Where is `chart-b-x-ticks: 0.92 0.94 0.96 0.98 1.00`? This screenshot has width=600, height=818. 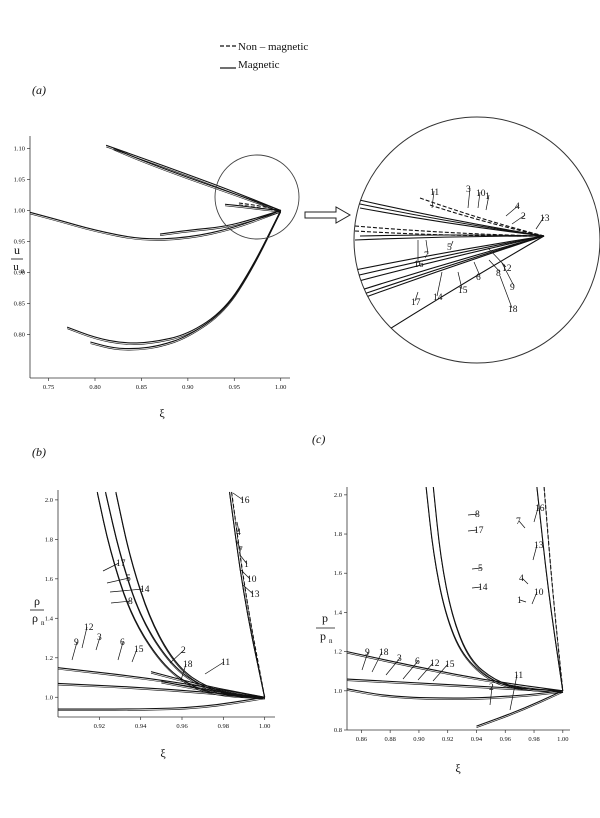 chart-b-x-ticks: 0.92 0.94 0.96 0.98 1.00 is located at coordinates (182, 723).